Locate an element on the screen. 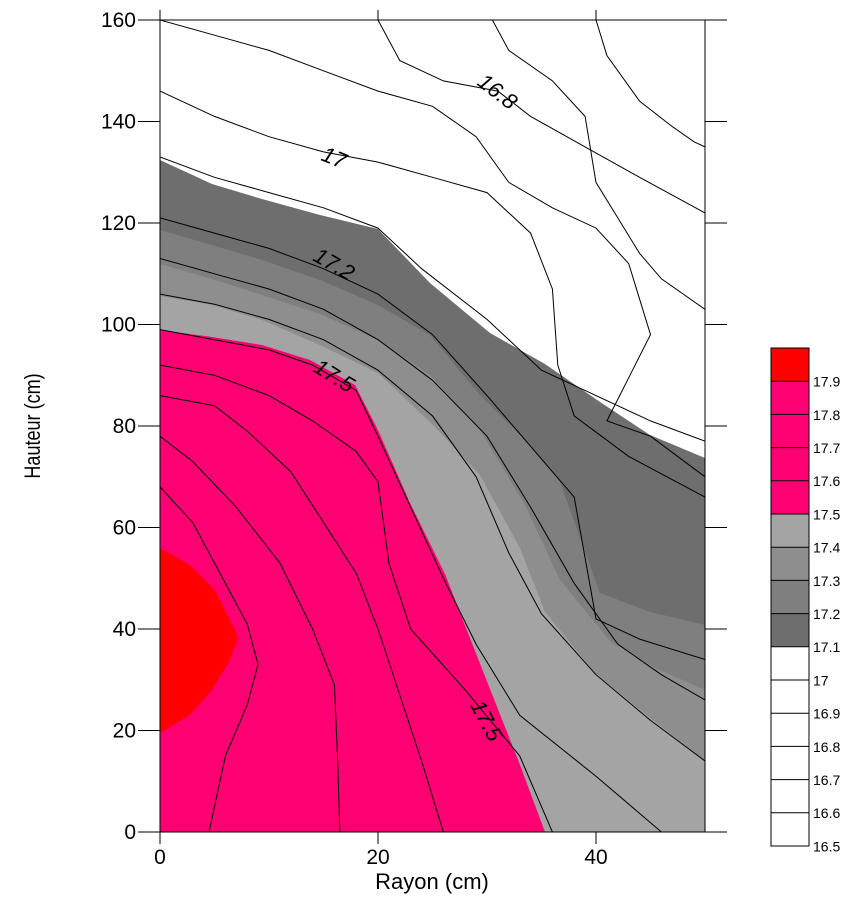 This screenshot has width=850, height=898. legend-label: 16.7 is located at coordinates (826, 780).